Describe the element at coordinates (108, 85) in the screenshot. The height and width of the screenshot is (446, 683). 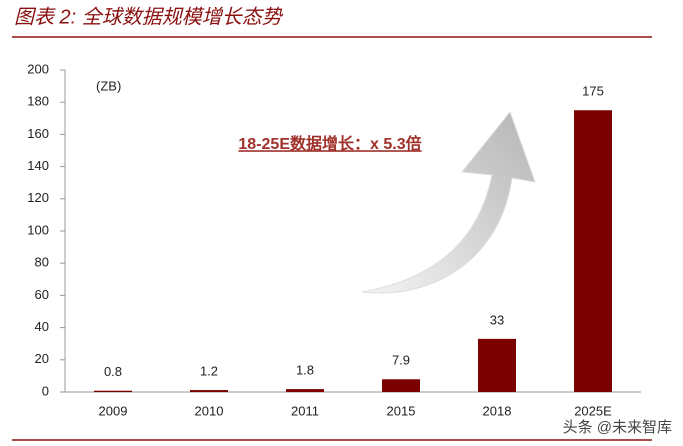
I see `unit-label: (ZB)` at that location.